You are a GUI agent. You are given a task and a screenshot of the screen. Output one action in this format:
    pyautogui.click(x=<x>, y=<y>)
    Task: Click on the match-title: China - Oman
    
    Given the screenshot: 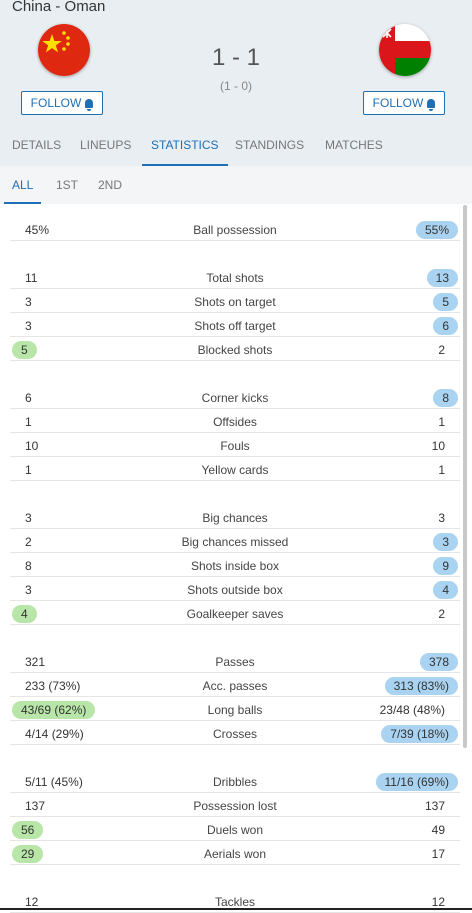 What is the action you would take?
    pyautogui.click(x=59, y=7)
    